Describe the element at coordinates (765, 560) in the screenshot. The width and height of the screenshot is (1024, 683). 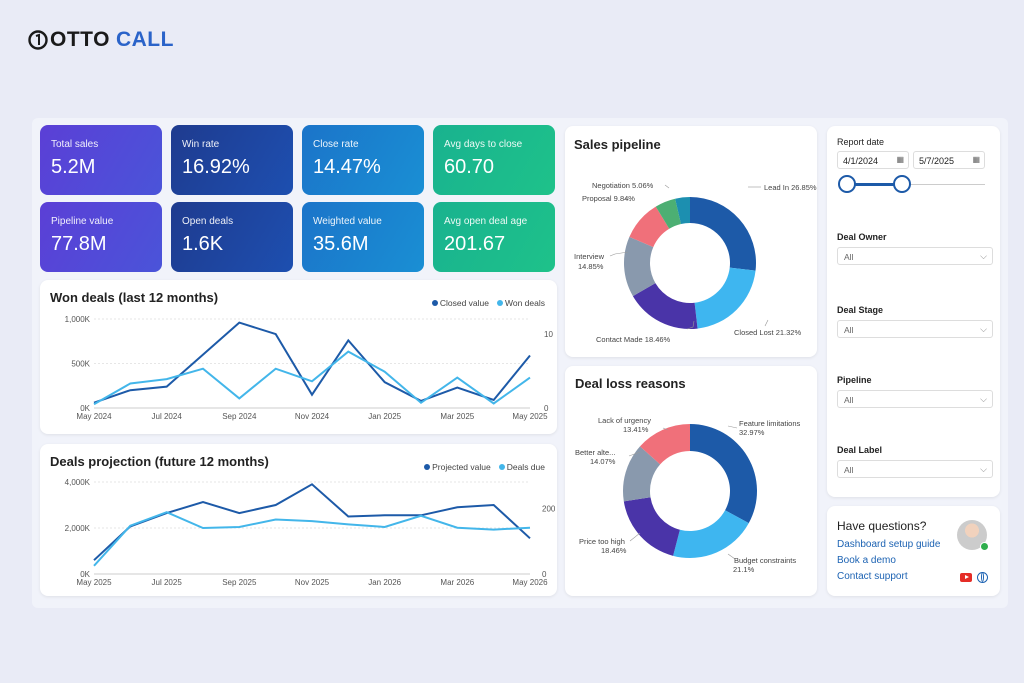
I see `loss-label-budget: Budget constraints` at that location.